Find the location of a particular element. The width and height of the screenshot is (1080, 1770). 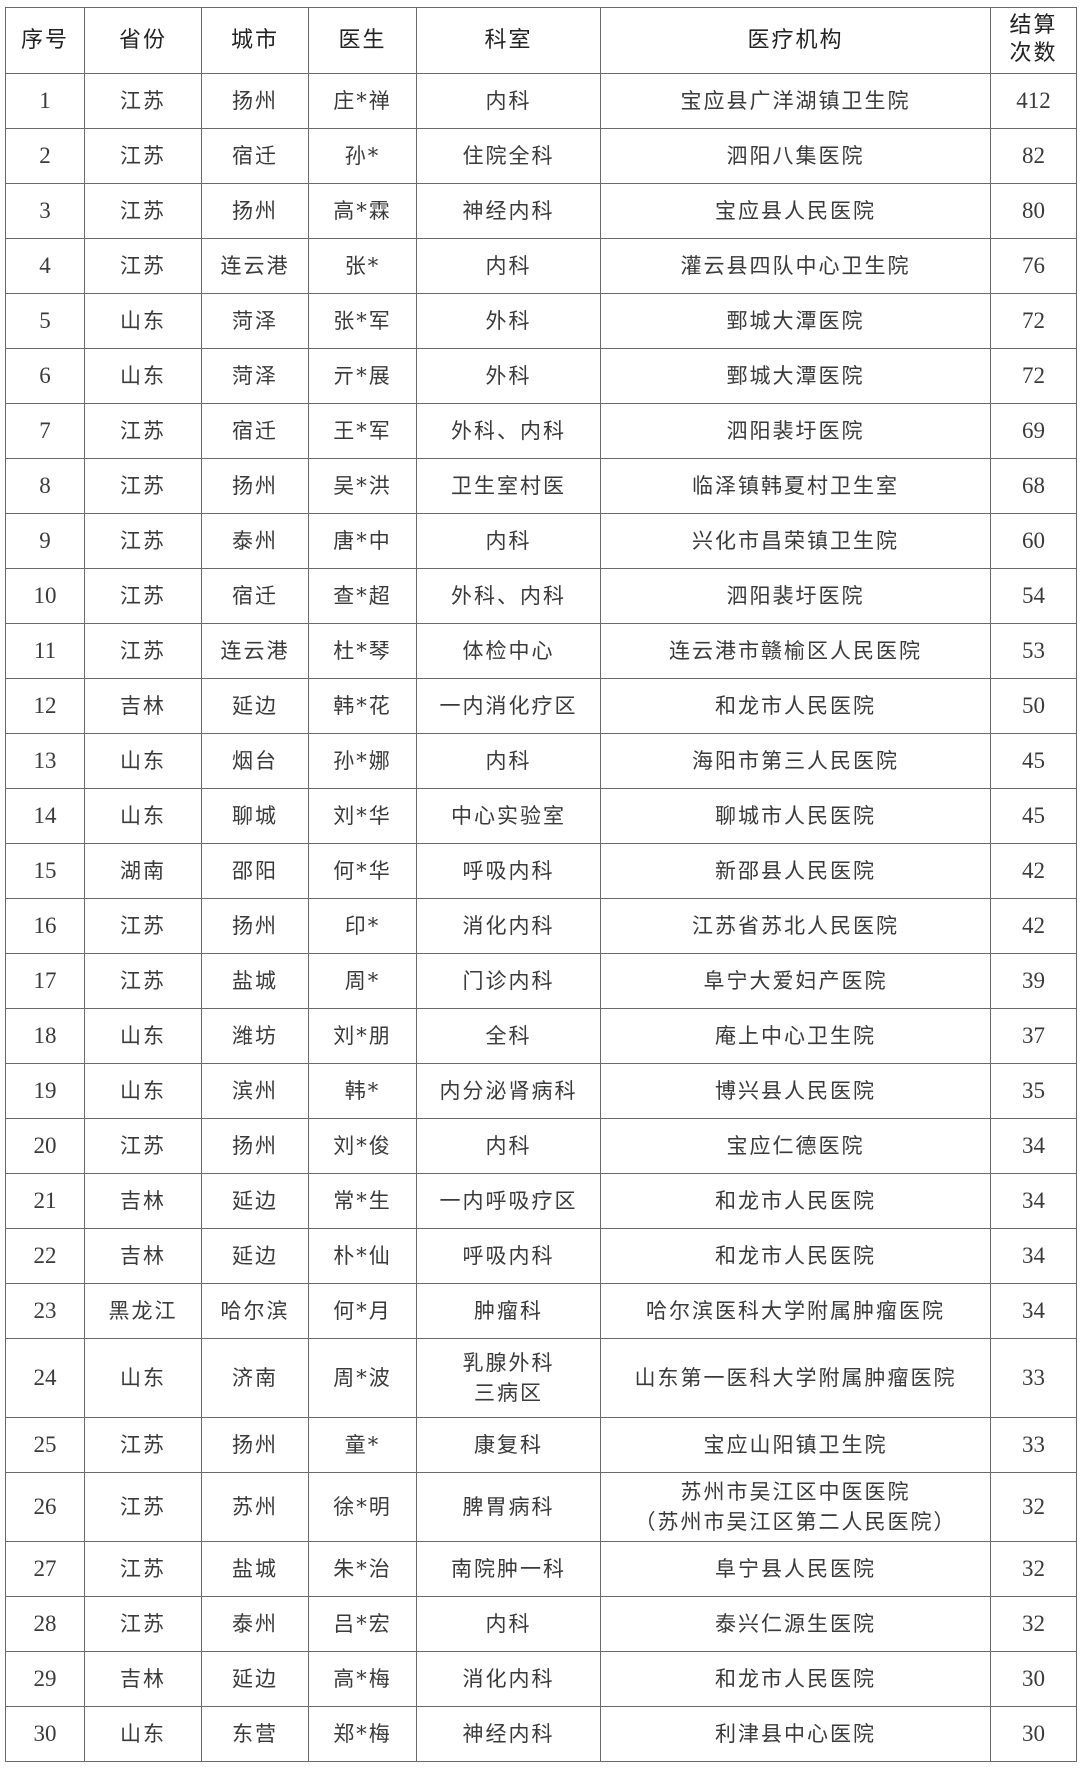

cell-col-institution: 博兴县人民医院 is located at coordinates (795, 1091).